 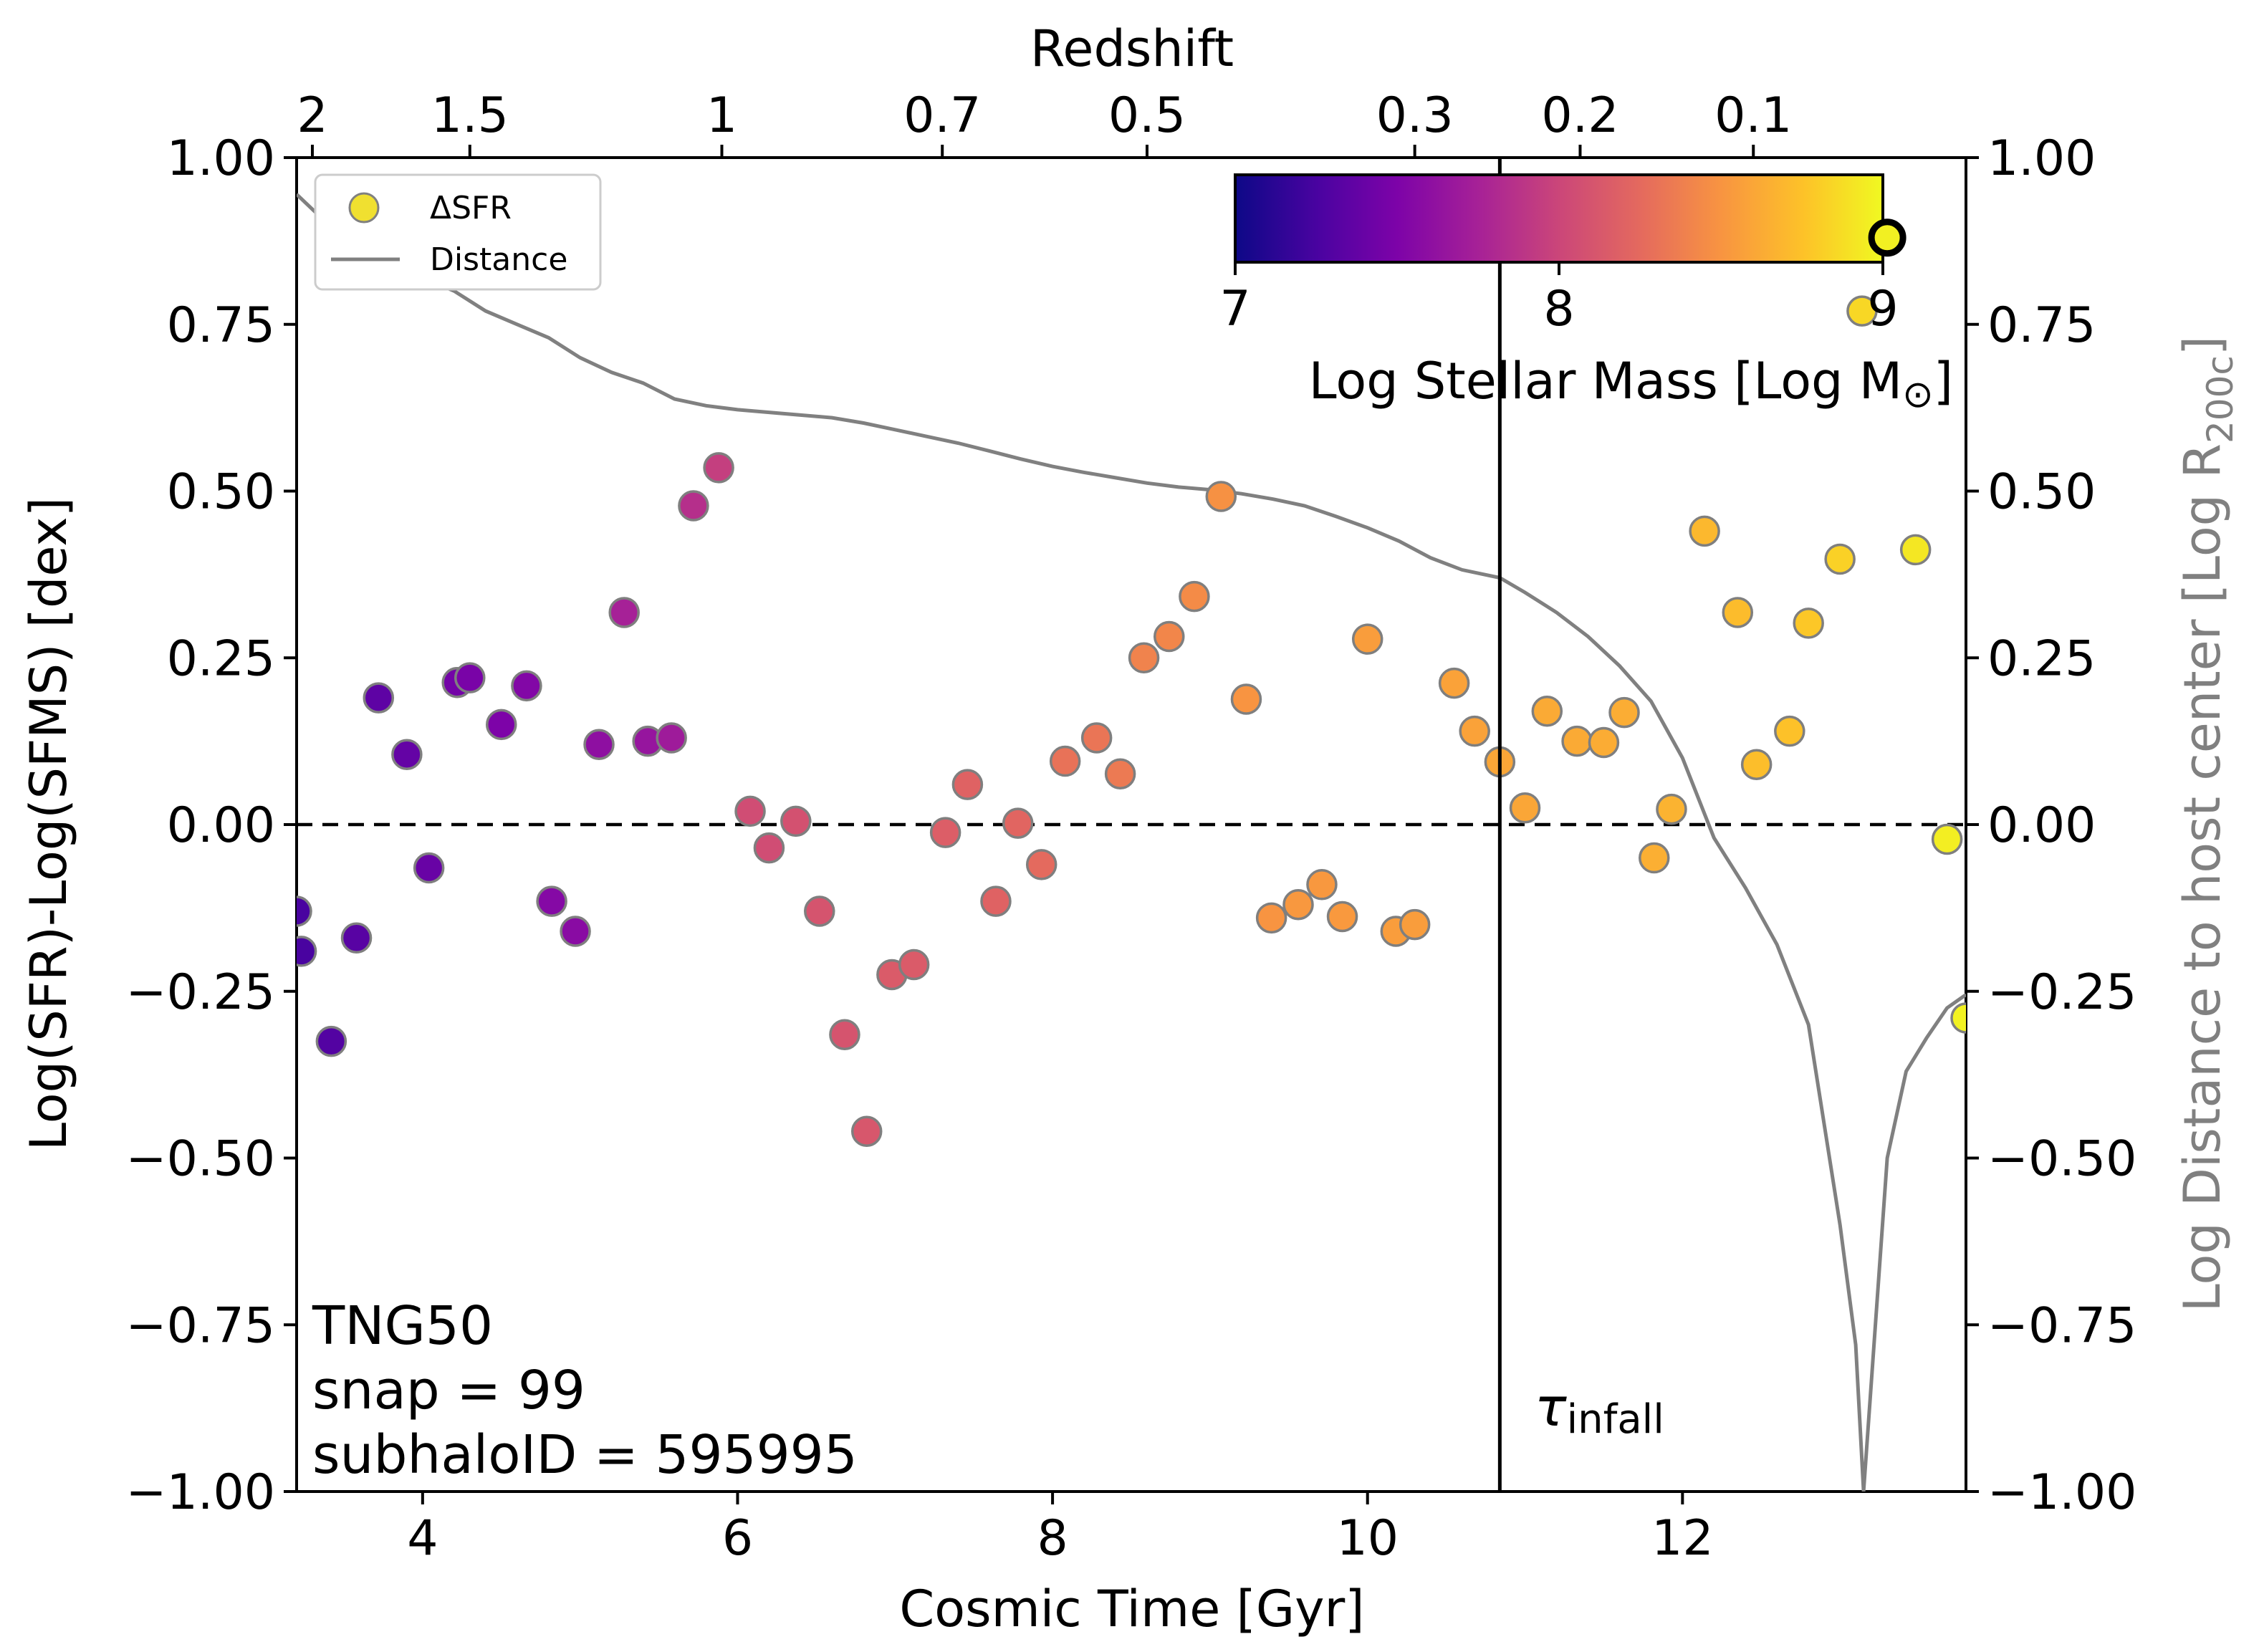 I want to click on y-tick-label: −0.25, so click(x=201, y=992).